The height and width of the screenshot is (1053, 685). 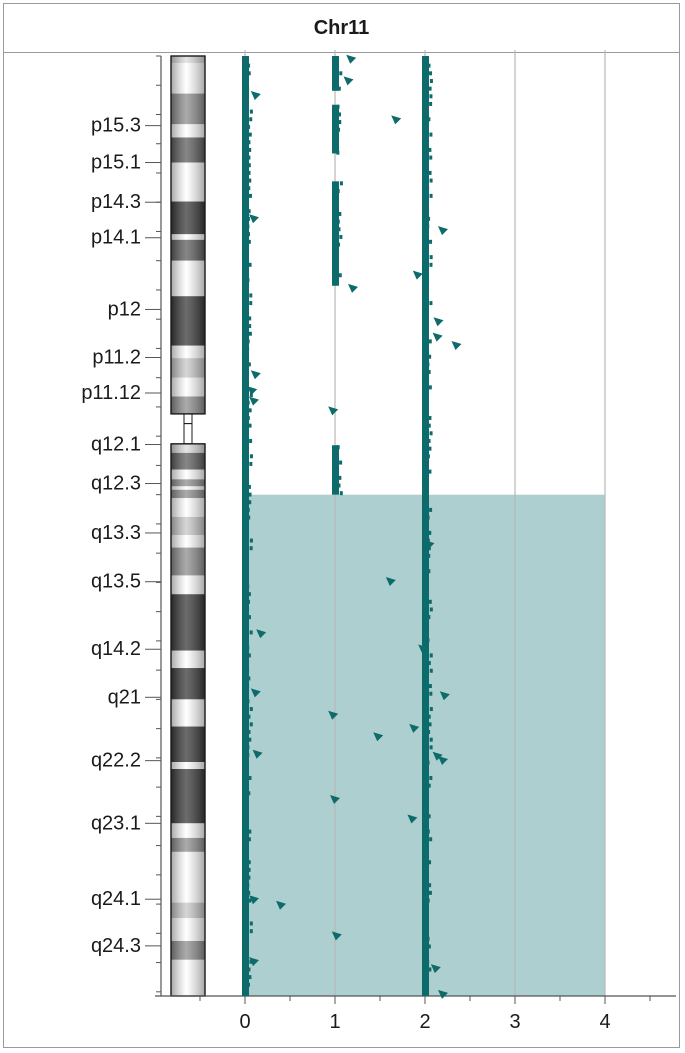 What do you see at coordinates (116, 484) in the screenshot?
I see `band-label: q12.3` at bounding box center [116, 484].